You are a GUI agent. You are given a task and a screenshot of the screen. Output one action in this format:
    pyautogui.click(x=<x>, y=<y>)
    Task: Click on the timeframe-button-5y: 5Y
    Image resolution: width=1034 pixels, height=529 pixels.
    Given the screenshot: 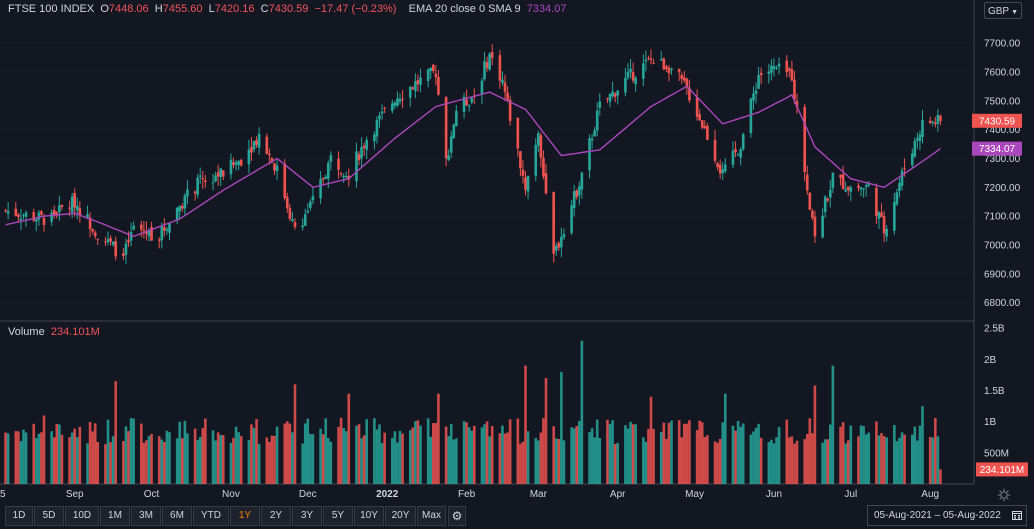 What is the action you would take?
    pyautogui.click(x=338, y=516)
    